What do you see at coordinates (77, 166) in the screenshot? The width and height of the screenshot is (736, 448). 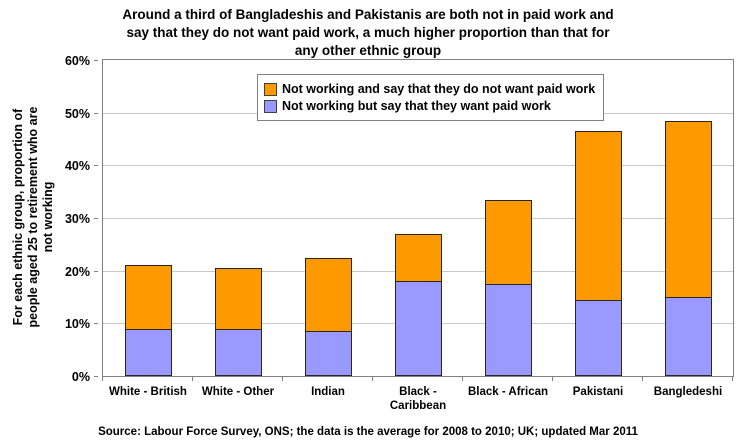 I see `y-tick-label: 40%` at bounding box center [77, 166].